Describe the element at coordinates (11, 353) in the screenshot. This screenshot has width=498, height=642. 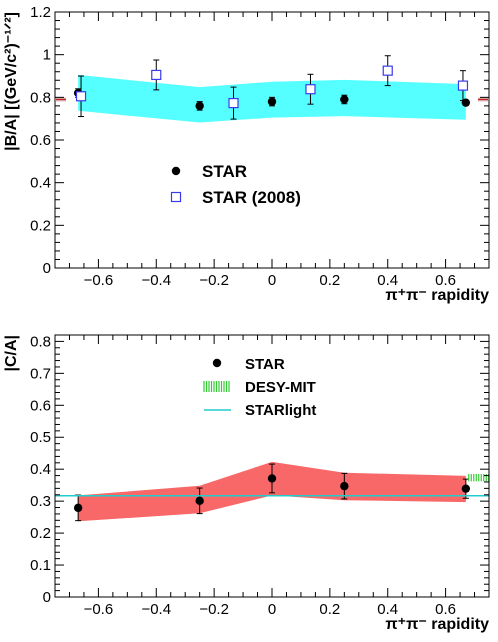
I see `y-axis-label: |C/A|` at that location.